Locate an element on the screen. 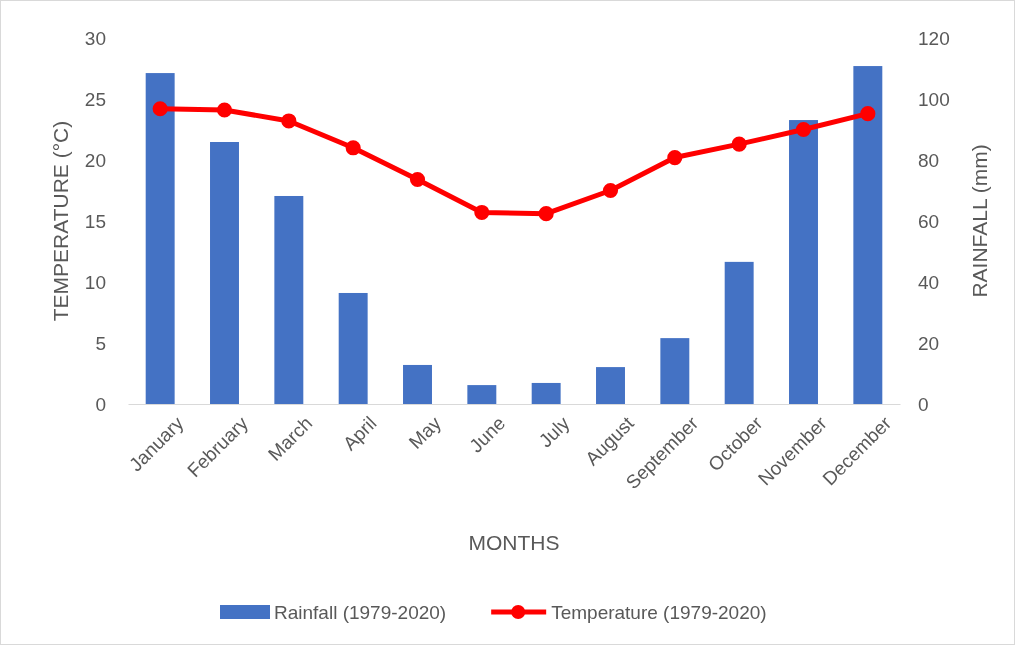 This screenshot has height=645, width=1015. y2-axis-title: RAINFALL (mm) is located at coordinates (979, 221).